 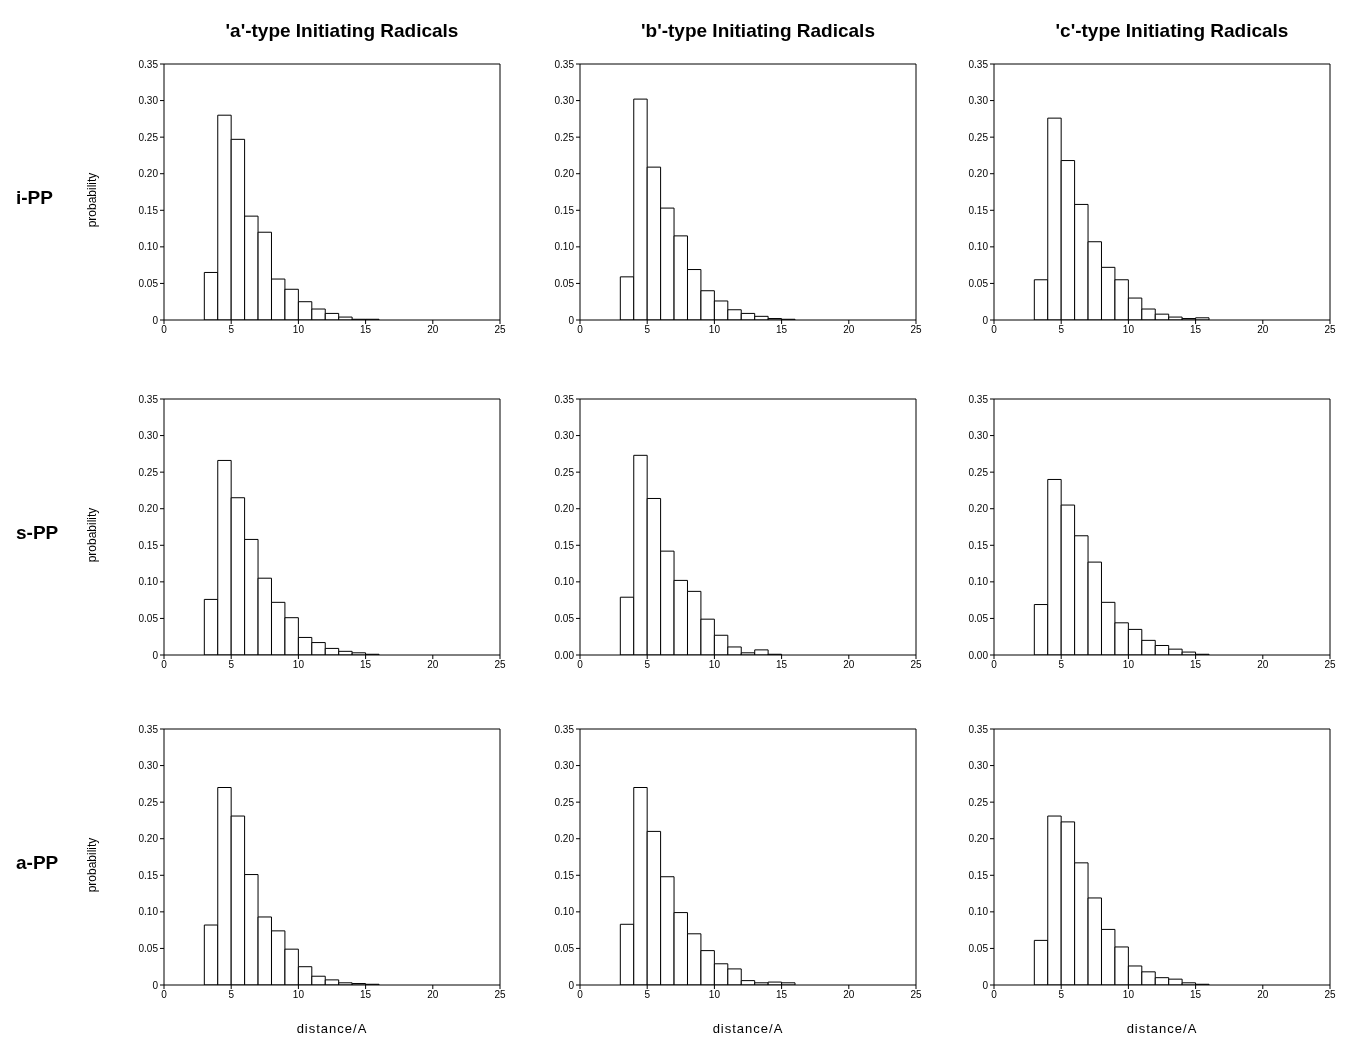 I want to click on chart-title: 'a'-type Initiating Radicals, so click(x=342, y=31).